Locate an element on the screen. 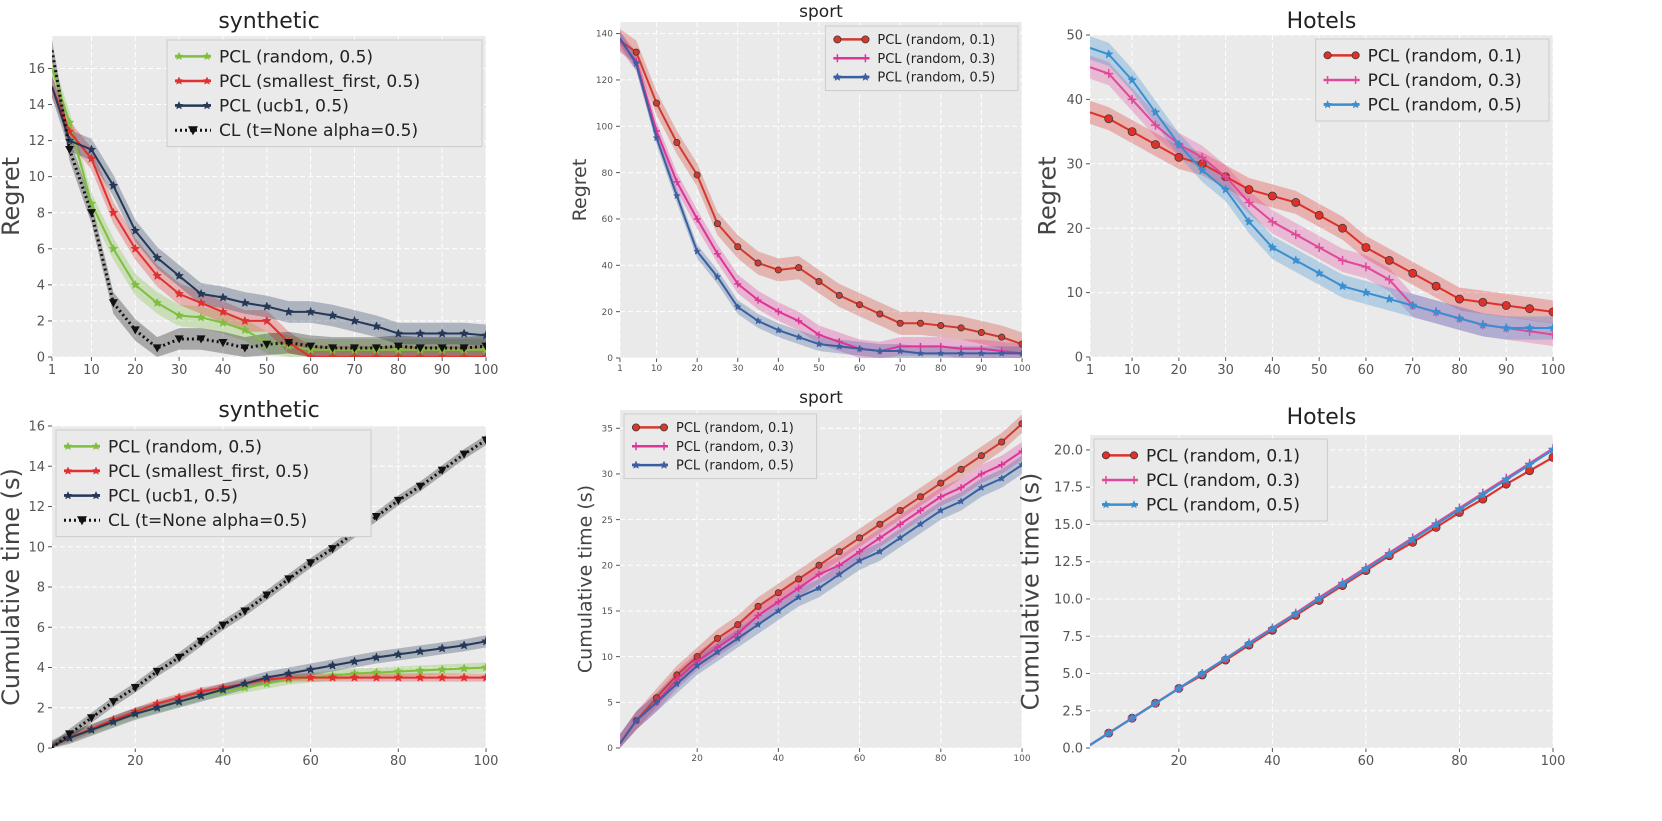 Image resolution: width=1662 pixels, height=821 pixels. legend-item: CL (t=None alpha=0.5) is located at coordinates (296, 131).